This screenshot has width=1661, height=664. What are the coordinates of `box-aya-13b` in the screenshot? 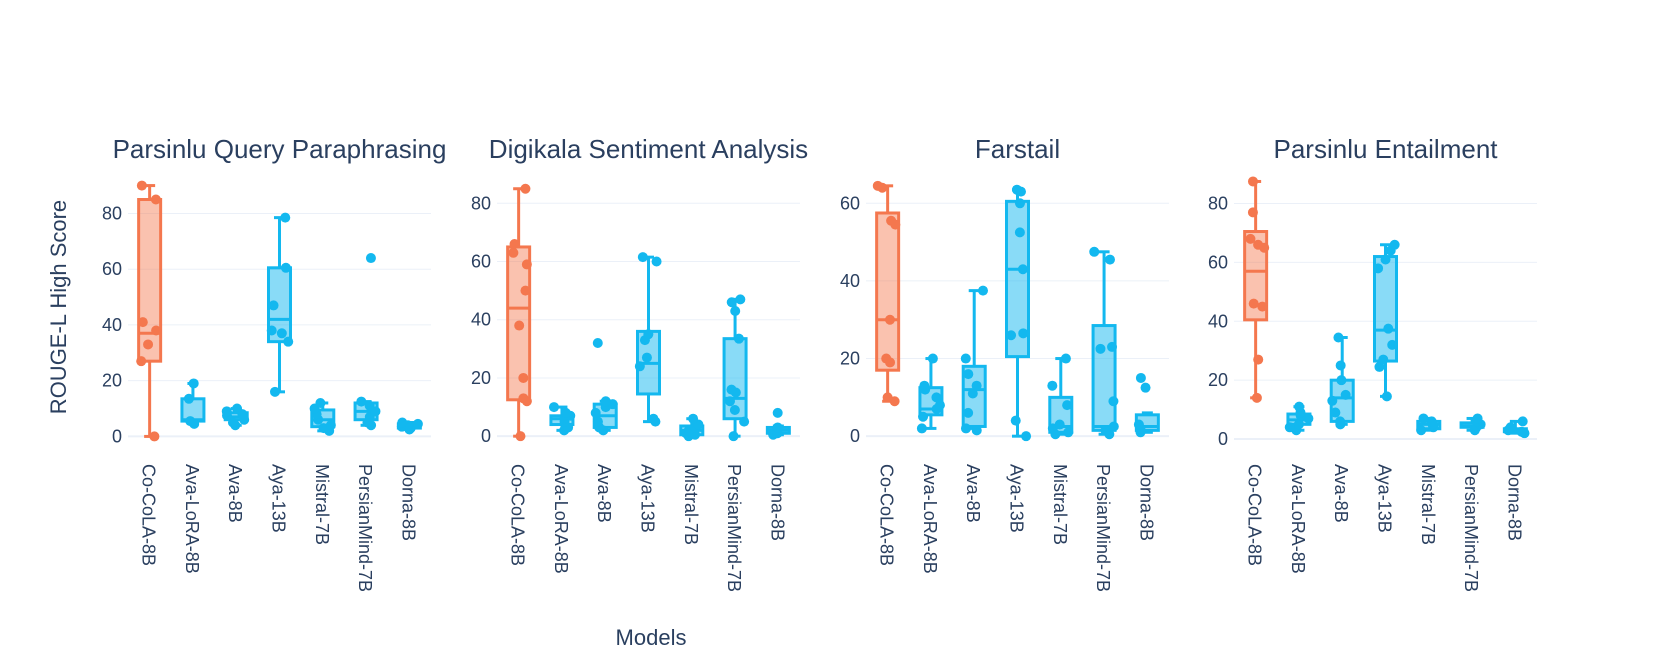 It's located at (1018, 313).